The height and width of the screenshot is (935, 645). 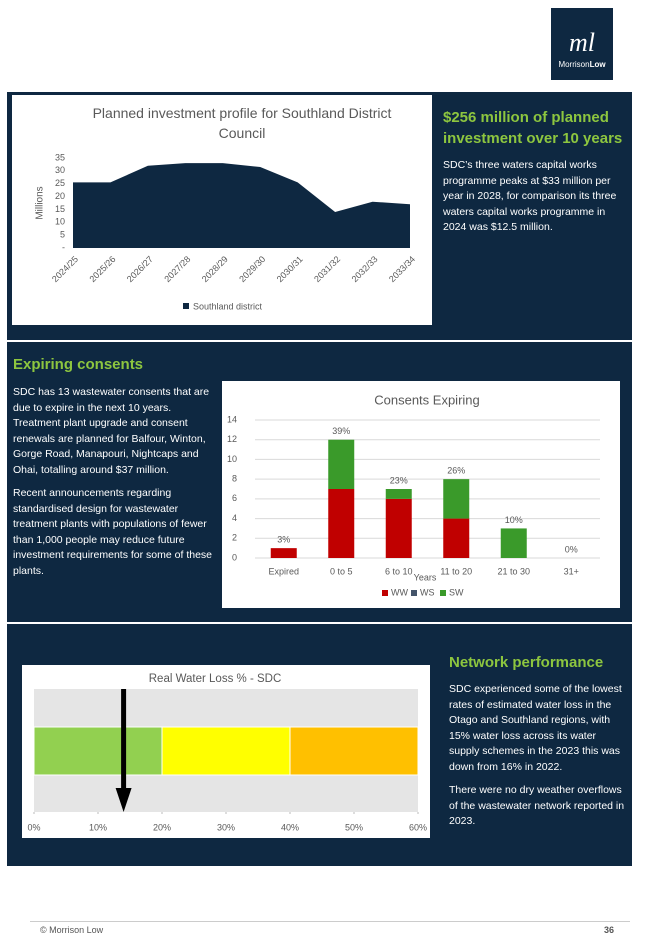 What do you see at coordinates (402, 269) in the screenshot?
I see `x-tick-label: 2033/34` at bounding box center [402, 269].